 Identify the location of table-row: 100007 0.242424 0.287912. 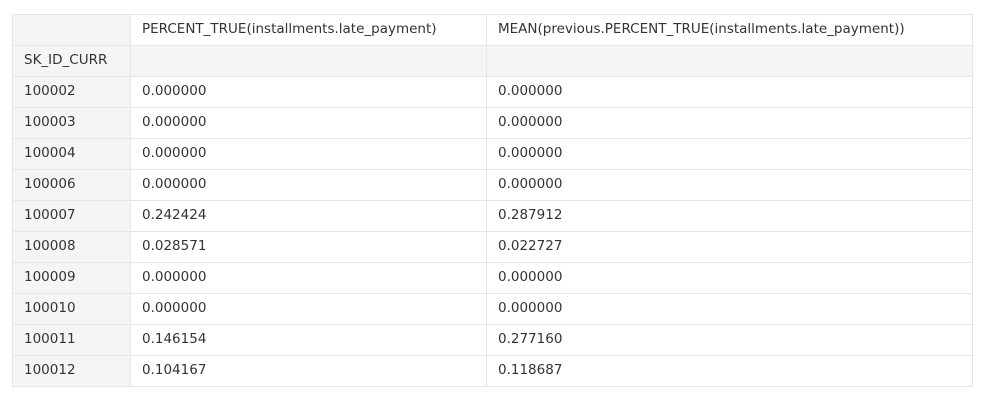
(492, 216).